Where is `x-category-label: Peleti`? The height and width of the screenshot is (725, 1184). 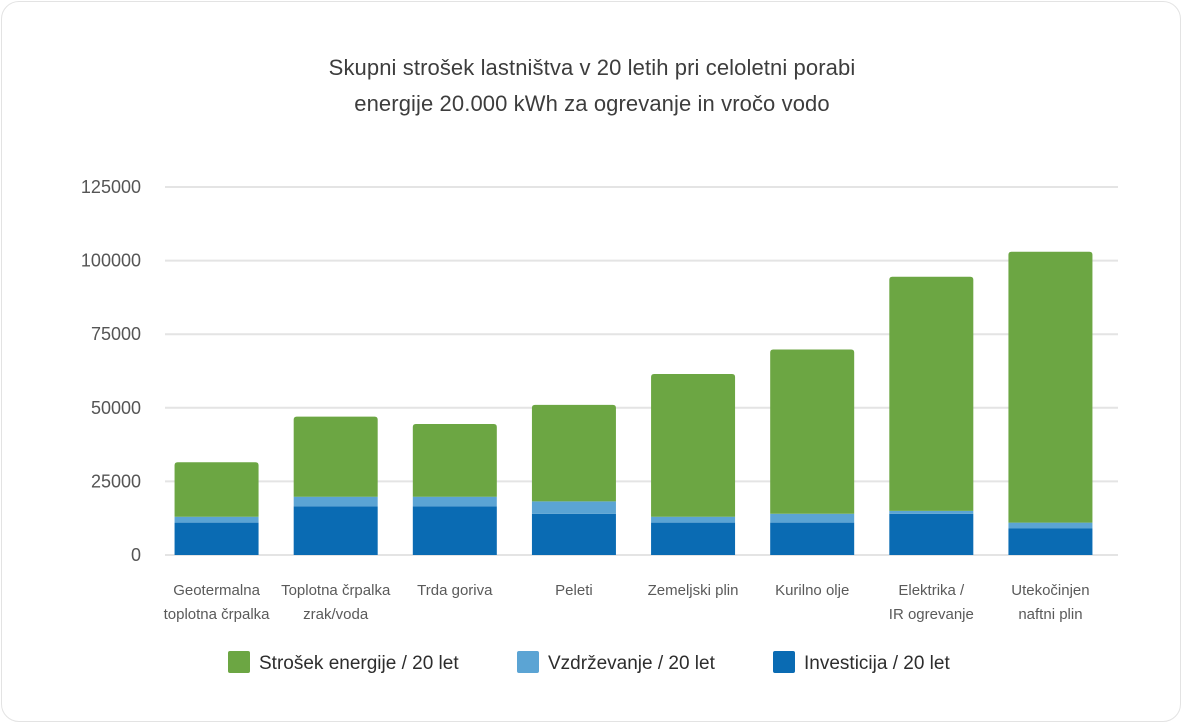
x-category-label: Peleti is located at coordinates (574, 590).